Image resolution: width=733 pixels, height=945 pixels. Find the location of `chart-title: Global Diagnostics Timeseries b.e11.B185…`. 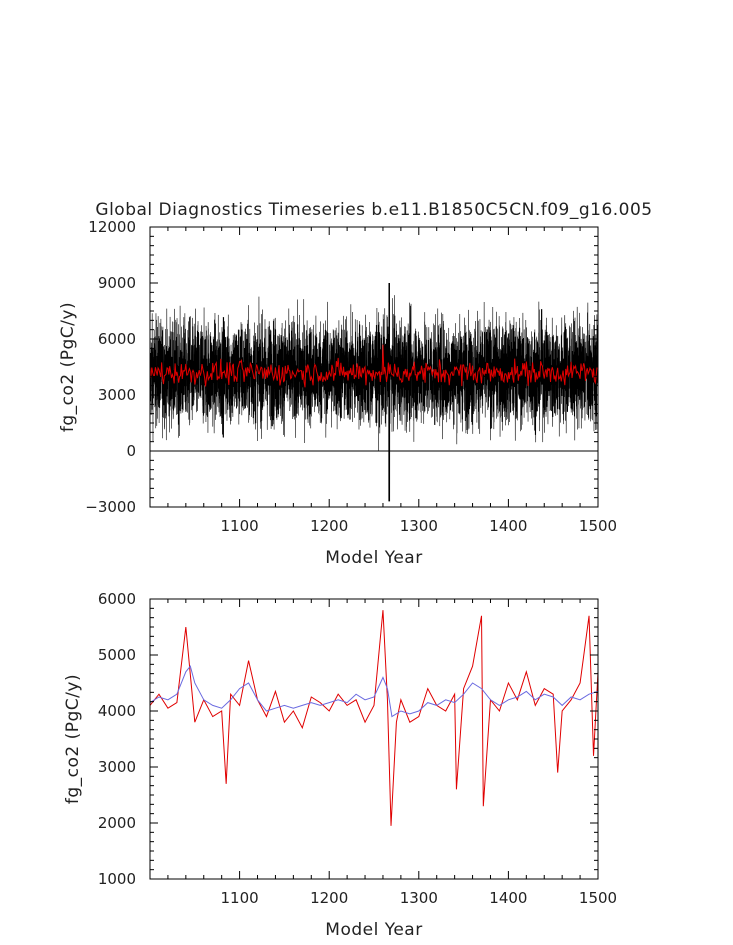

chart-title: Global Diagnostics Timeseries b.e11.B185… is located at coordinates (373, 210).